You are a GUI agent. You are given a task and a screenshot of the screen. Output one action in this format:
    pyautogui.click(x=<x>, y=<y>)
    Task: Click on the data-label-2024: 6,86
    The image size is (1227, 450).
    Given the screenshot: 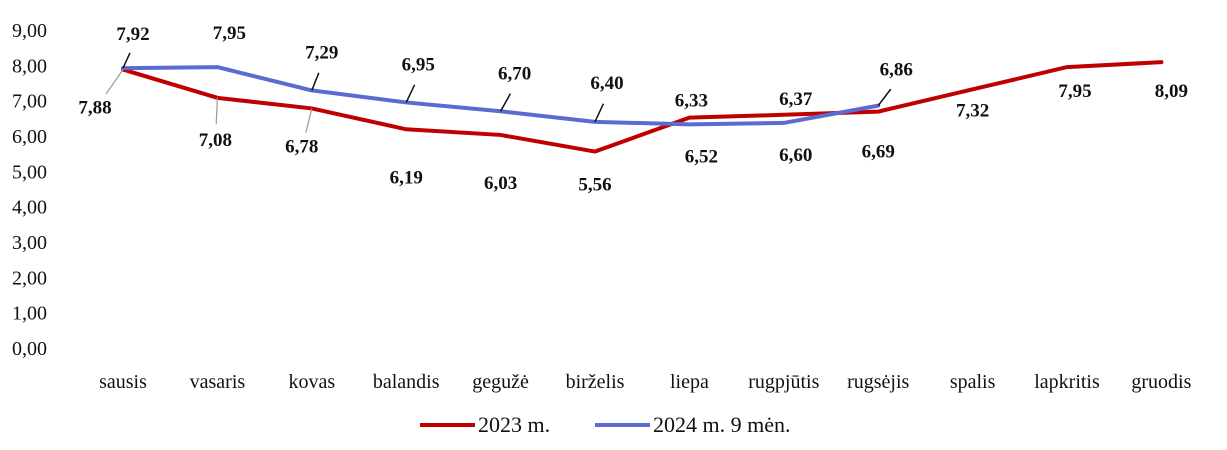 What is the action you would take?
    pyautogui.click(x=896, y=70)
    